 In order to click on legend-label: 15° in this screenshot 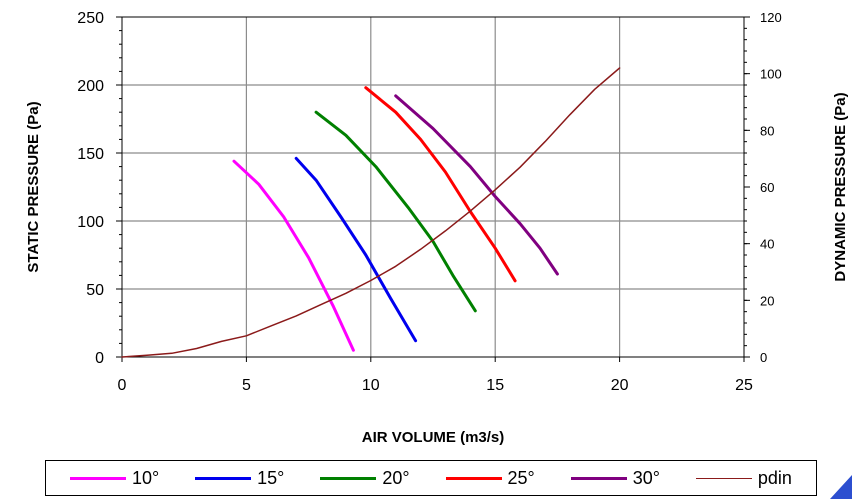, I will do `click(271, 477)`.